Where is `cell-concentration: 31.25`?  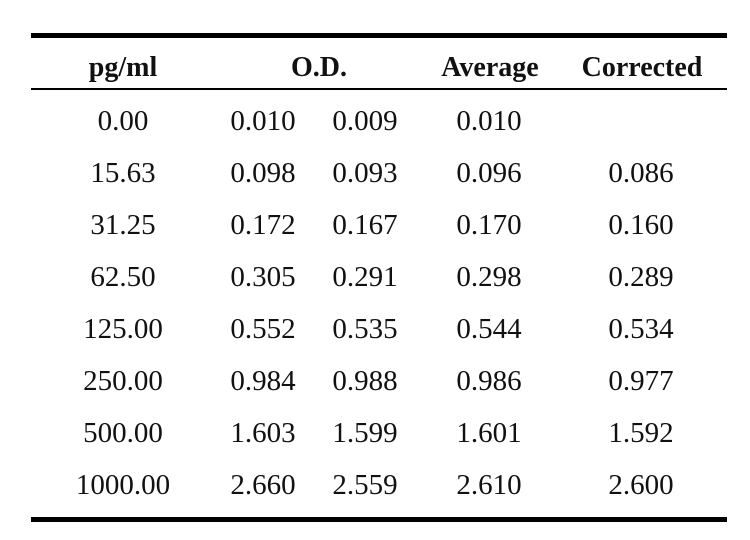 cell-concentration: 31.25 is located at coordinates (123, 225).